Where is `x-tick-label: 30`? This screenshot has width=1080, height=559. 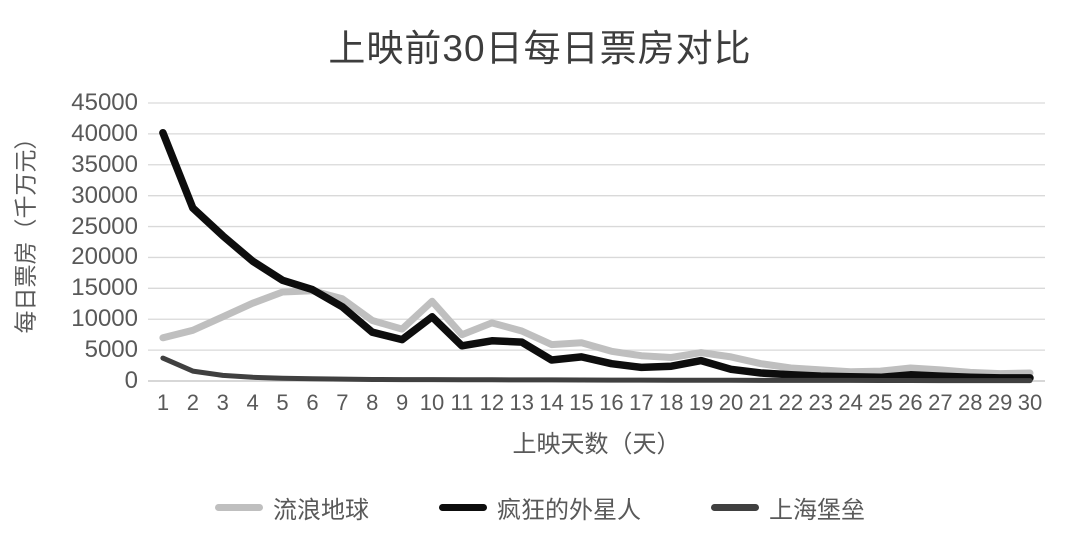
x-tick-label: 30 is located at coordinates (1030, 402).